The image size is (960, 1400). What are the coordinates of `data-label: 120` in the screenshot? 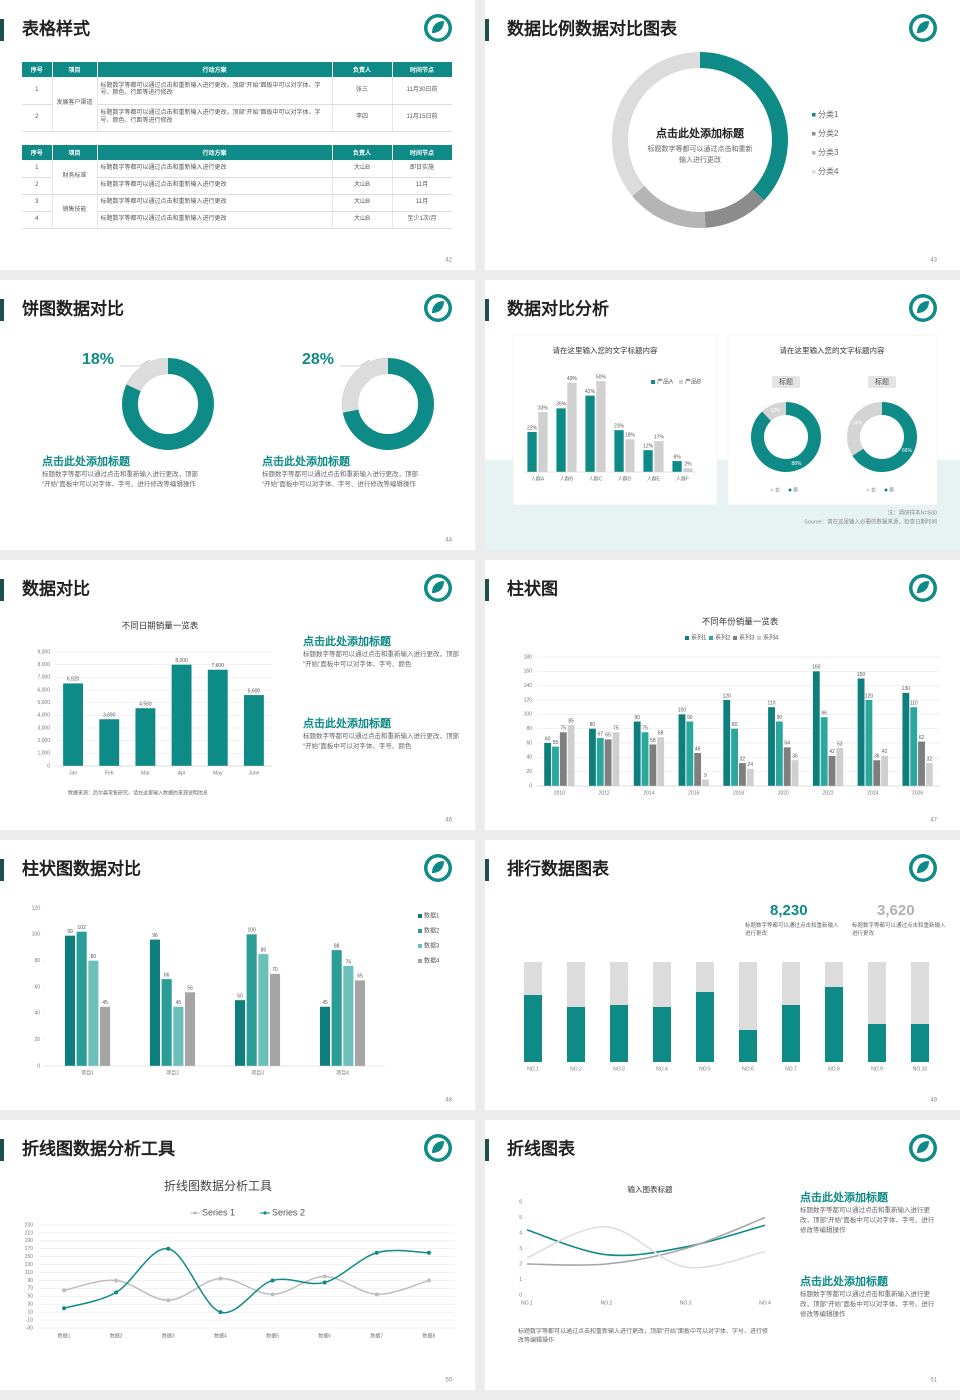 It's located at (869, 696).